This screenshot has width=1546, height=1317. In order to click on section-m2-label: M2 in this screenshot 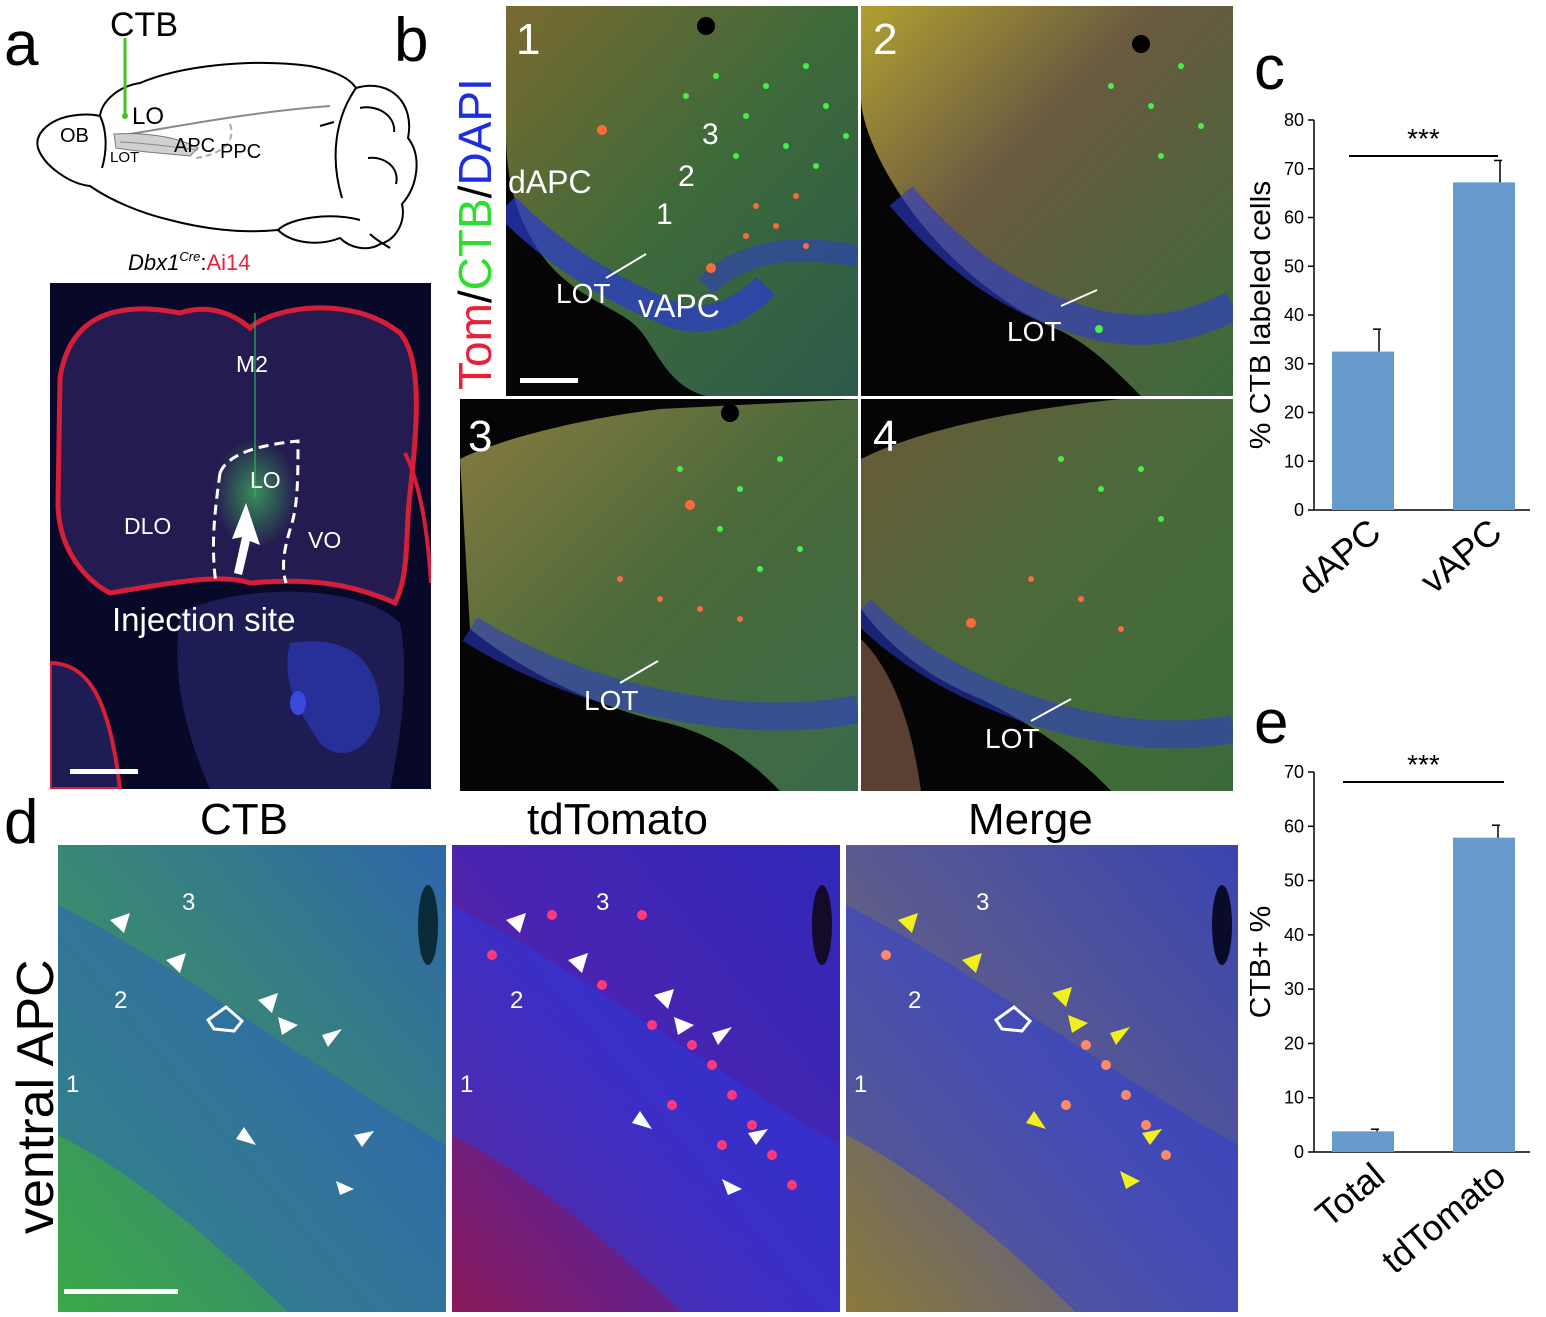, I will do `click(252, 364)`.